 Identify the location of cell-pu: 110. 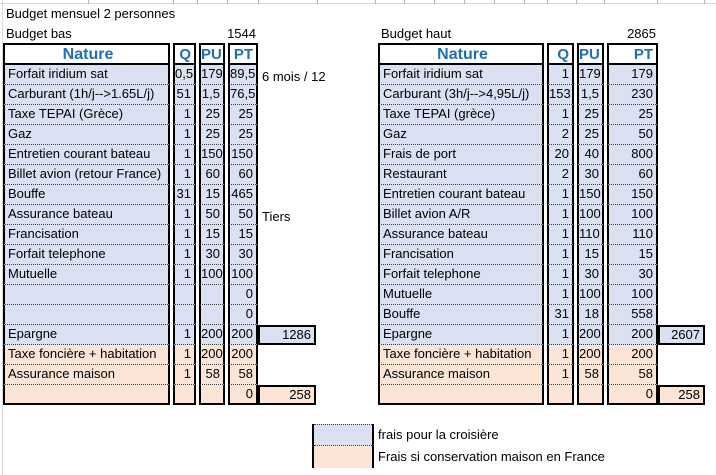
(590, 235).